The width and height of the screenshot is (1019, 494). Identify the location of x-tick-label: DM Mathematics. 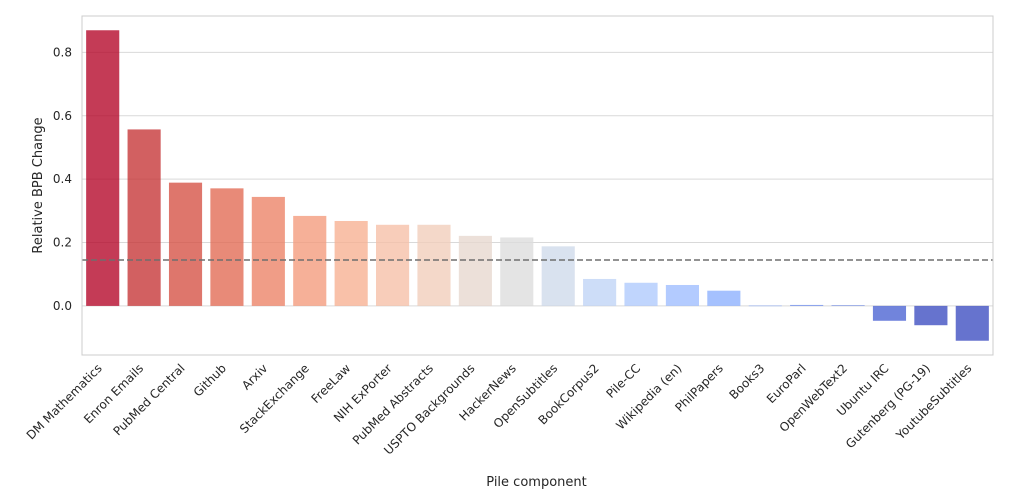
(64, 401).